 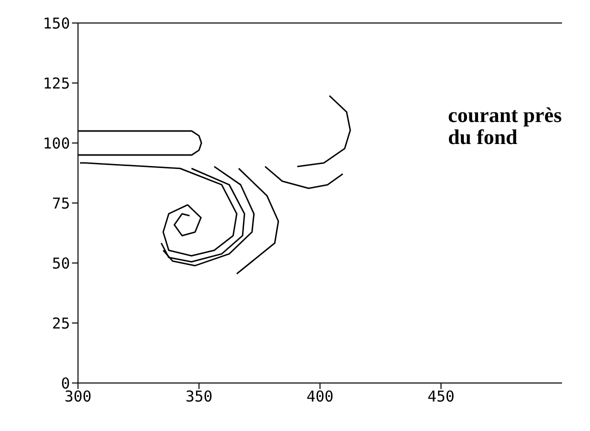 What do you see at coordinates (61, 203) in the screenshot?
I see `y-tick-label: 75` at bounding box center [61, 203].